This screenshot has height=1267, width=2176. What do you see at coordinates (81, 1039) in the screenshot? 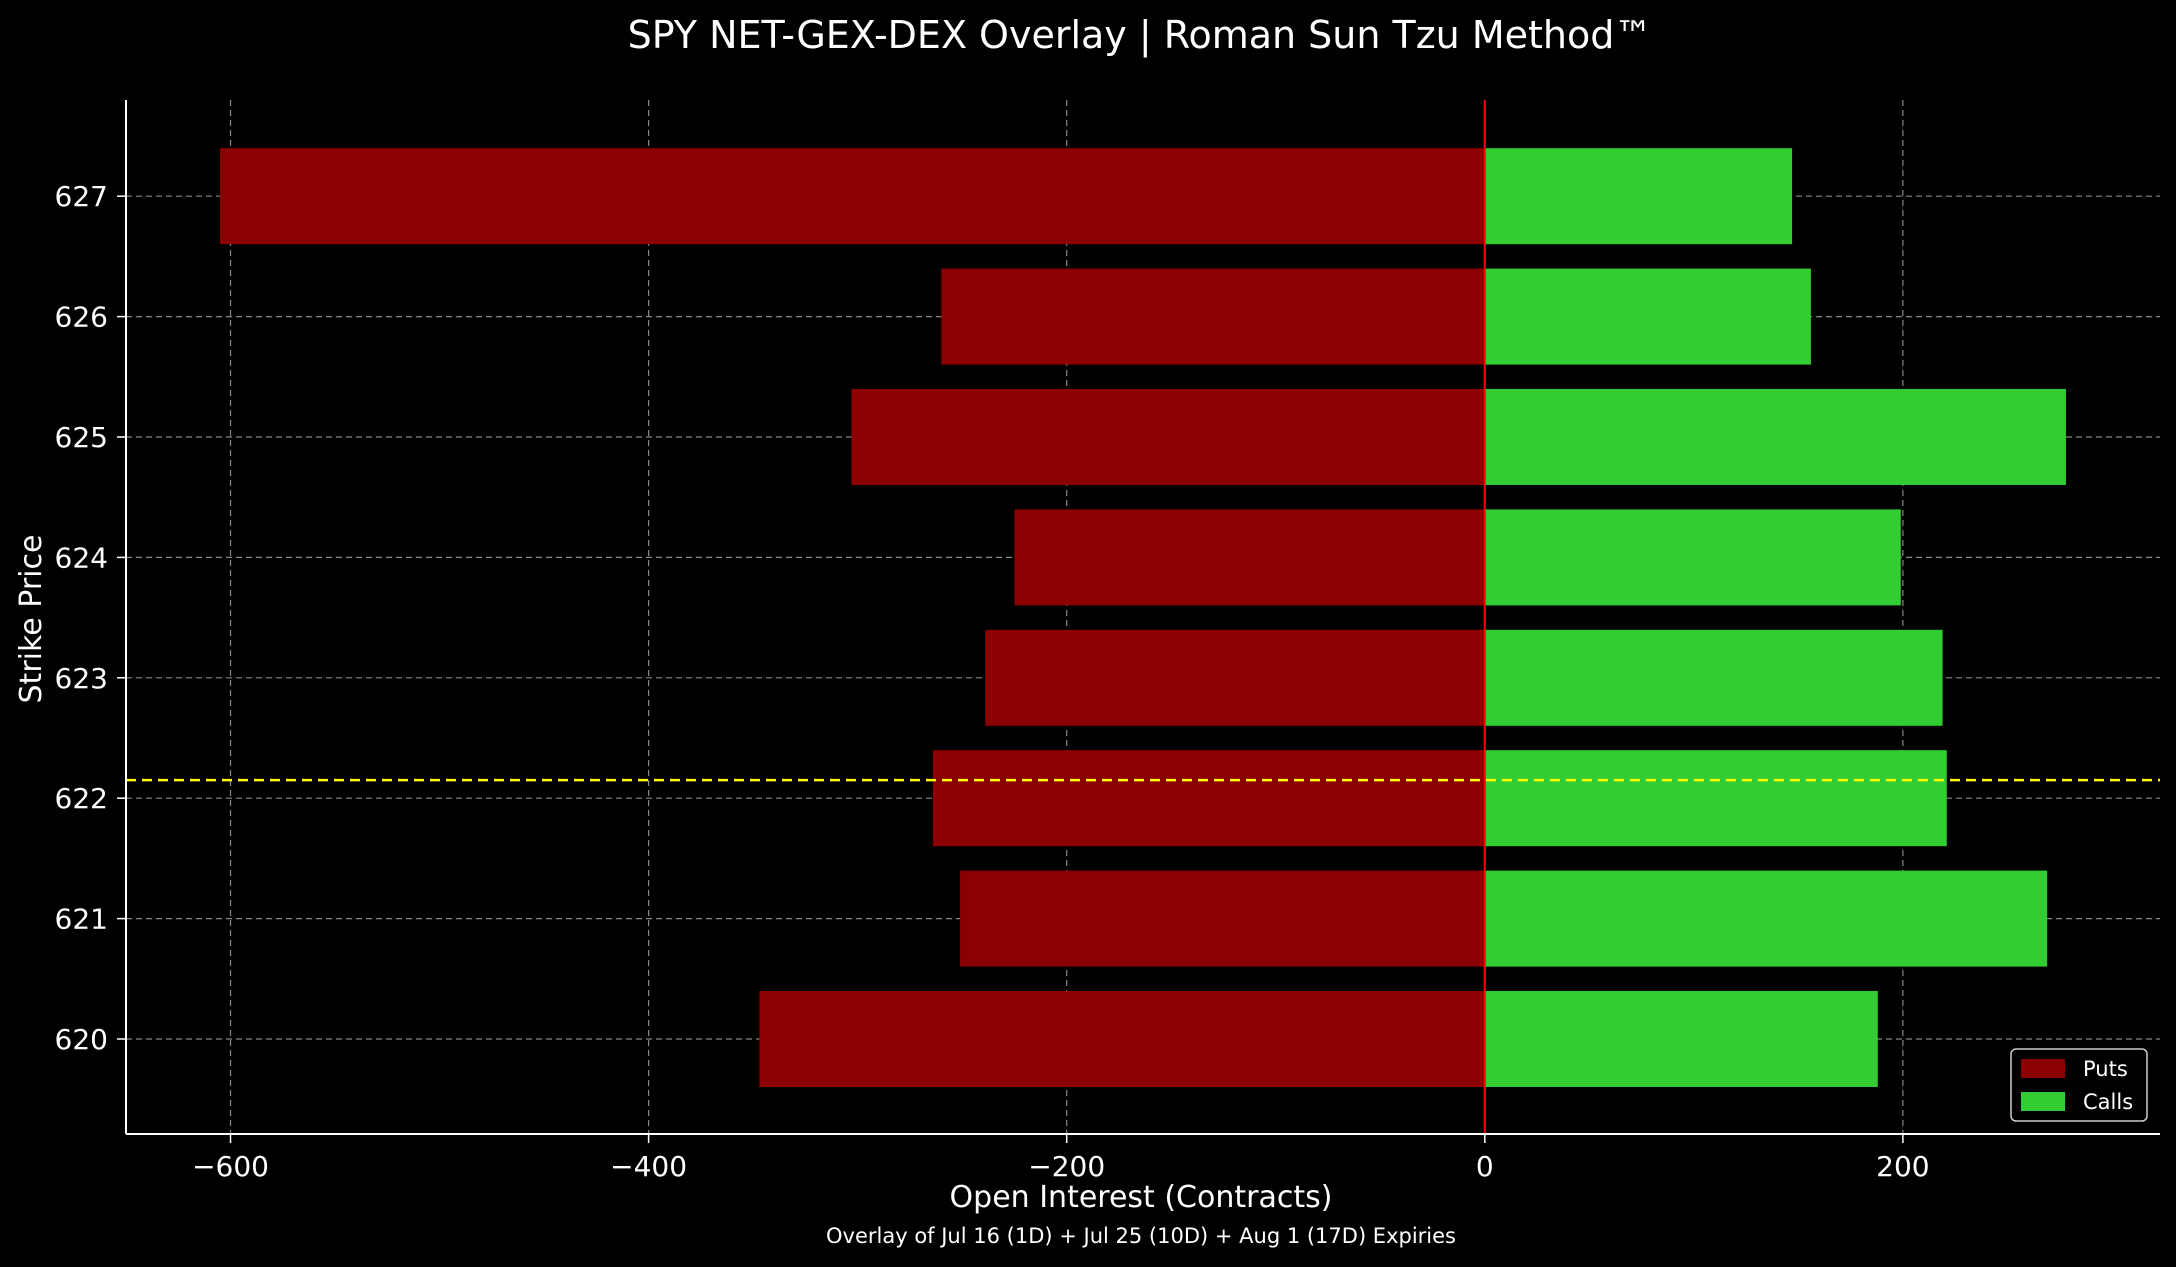
I see `y-tick-label: 620` at bounding box center [81, 1039].